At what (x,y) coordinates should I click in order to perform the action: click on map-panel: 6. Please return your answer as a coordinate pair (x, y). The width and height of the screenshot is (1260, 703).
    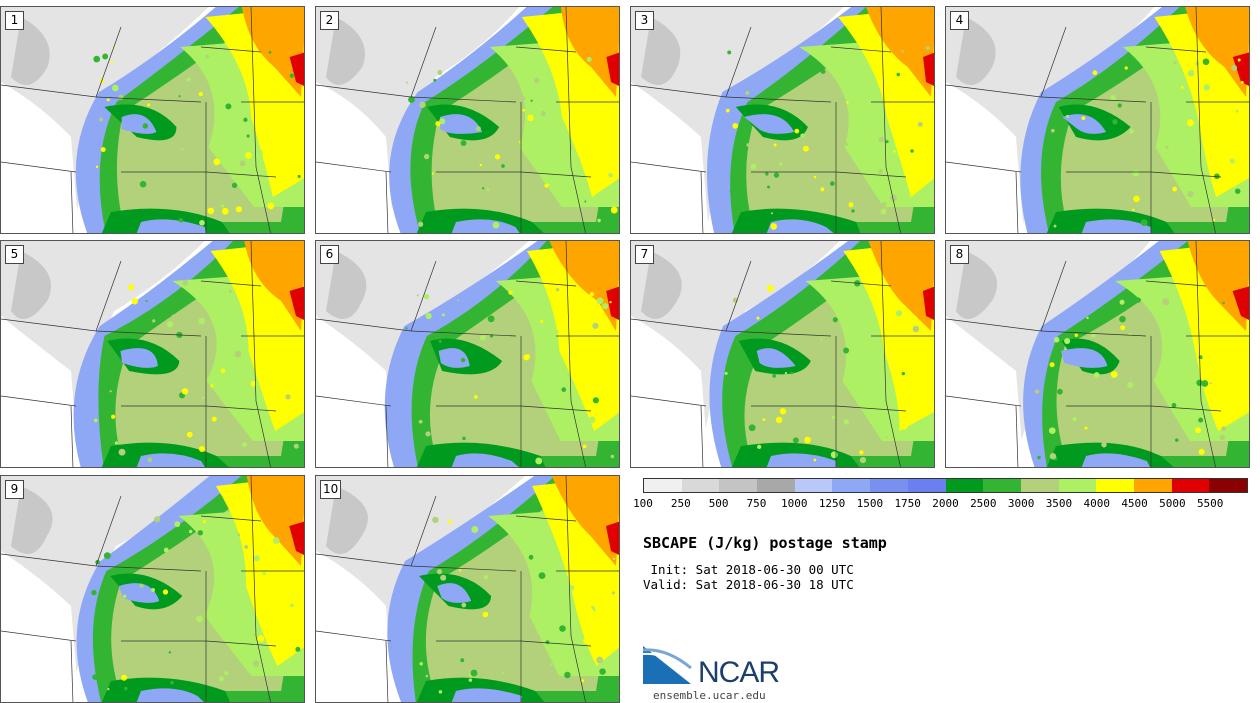
    Looking at the image, I should click on (467, 354).